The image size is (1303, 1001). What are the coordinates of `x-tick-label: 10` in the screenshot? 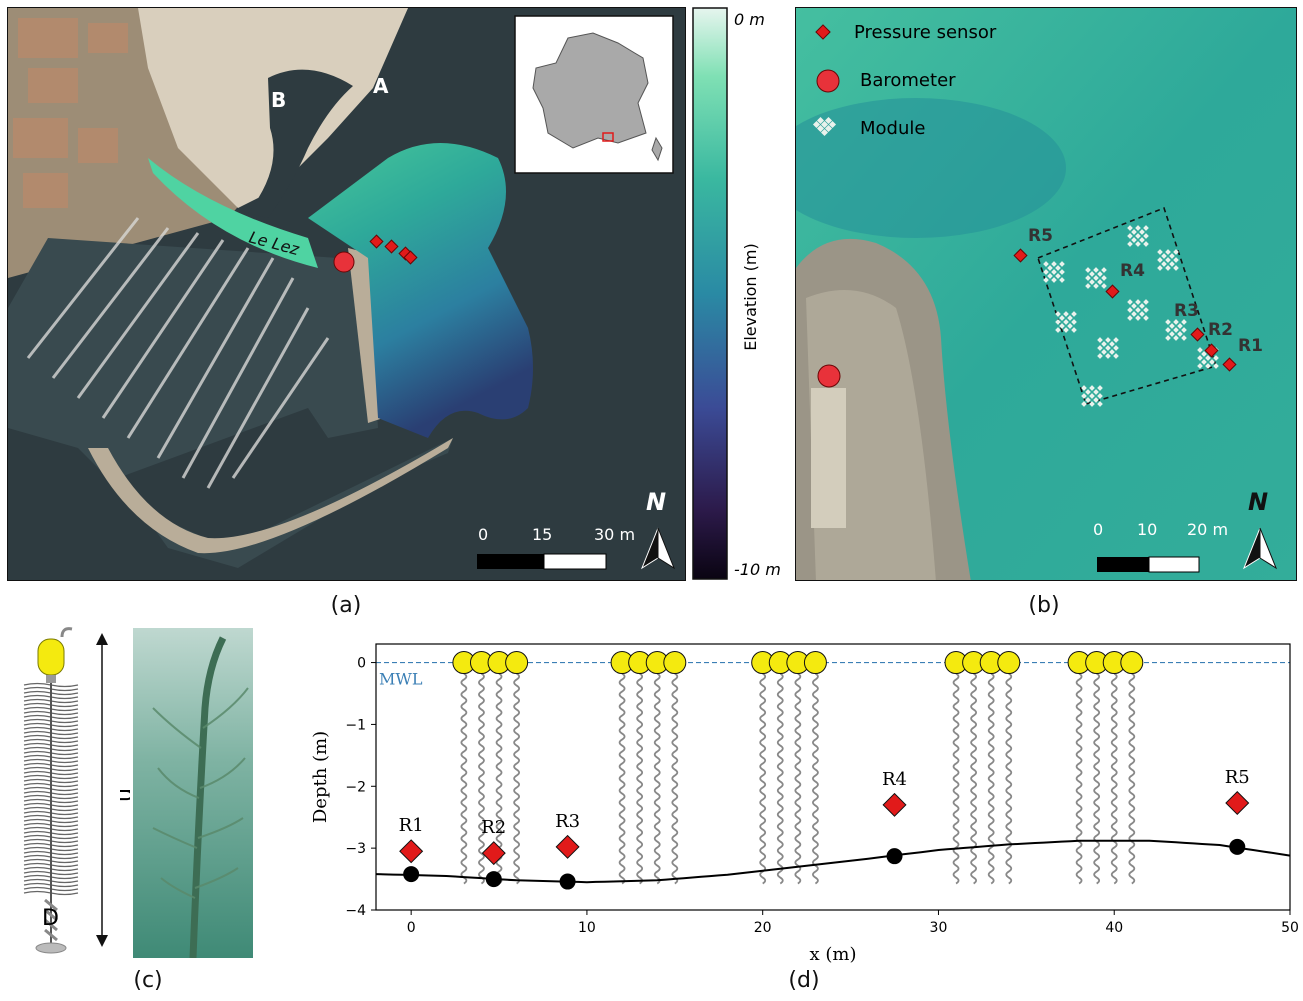 It's located at (587, 928).